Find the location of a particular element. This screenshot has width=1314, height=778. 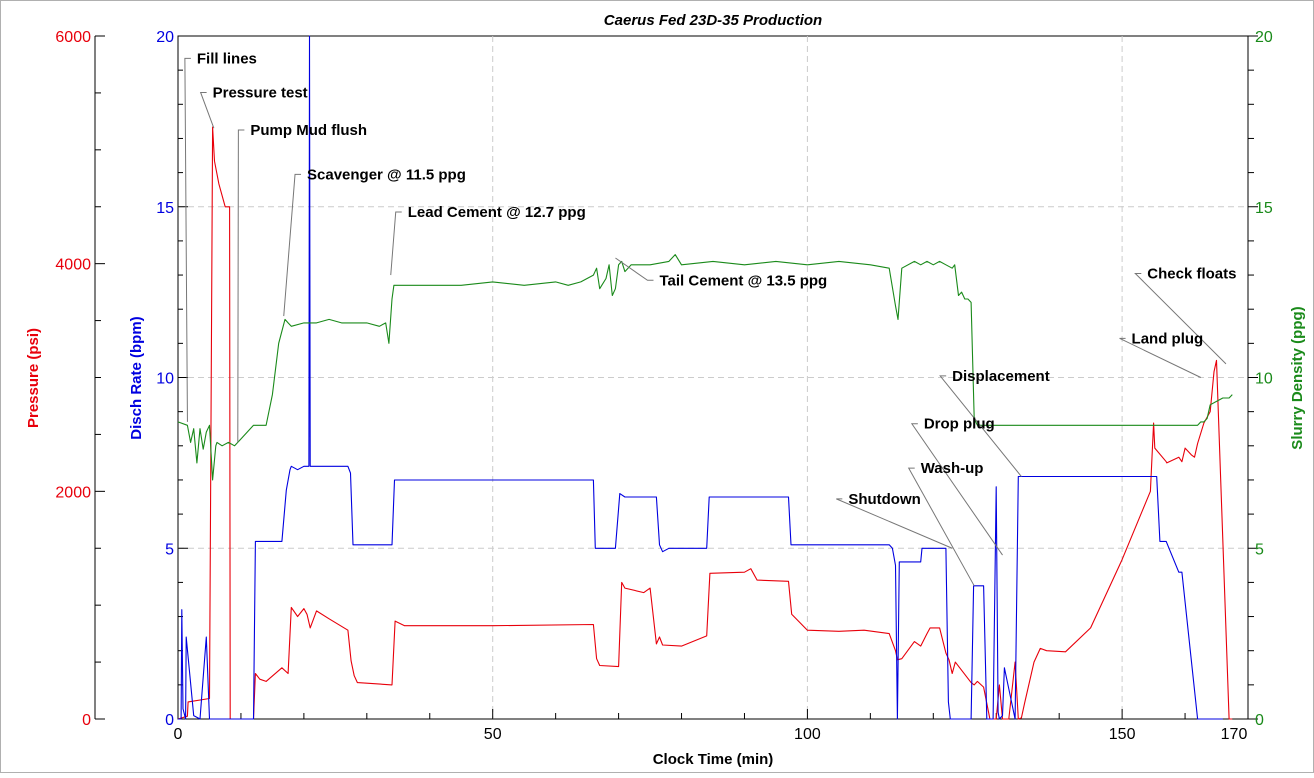

rate-tick-label: 0 is located at coordinates (169, 720).